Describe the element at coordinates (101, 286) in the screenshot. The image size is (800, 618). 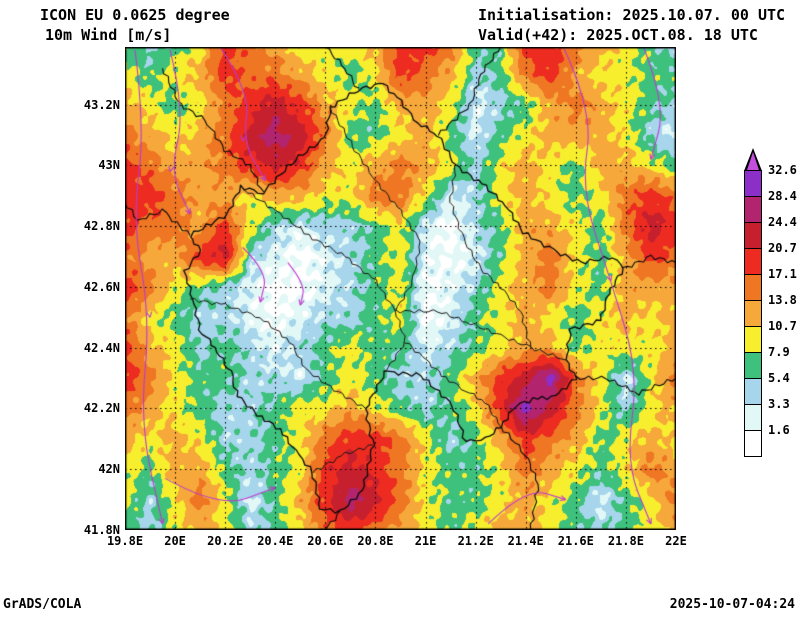
I see `y-tick-label: 42.6N` at that location.